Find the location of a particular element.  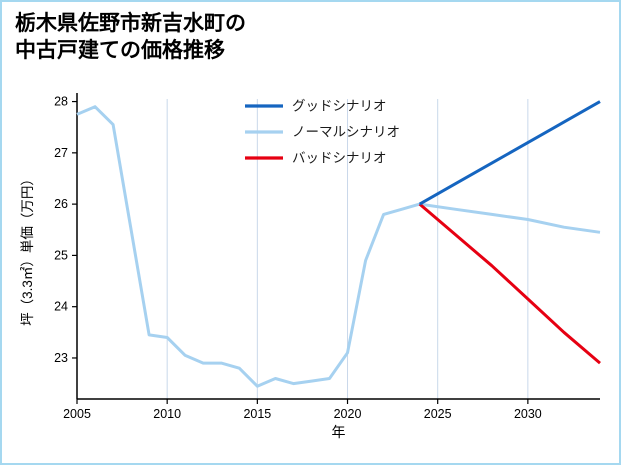

y-tick-label-28: 28 is located at coordinates (61, 102).